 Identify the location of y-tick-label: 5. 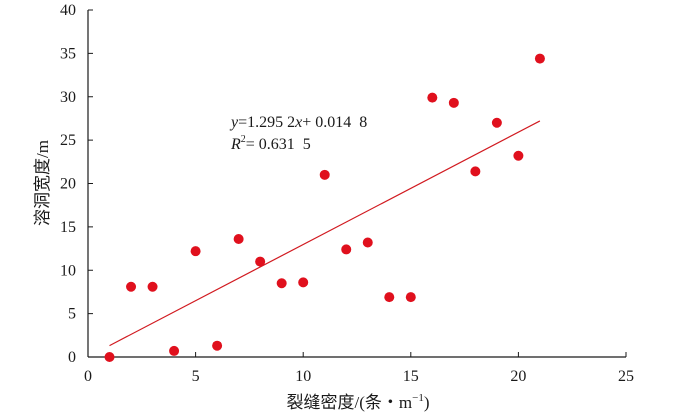
(72, 314).